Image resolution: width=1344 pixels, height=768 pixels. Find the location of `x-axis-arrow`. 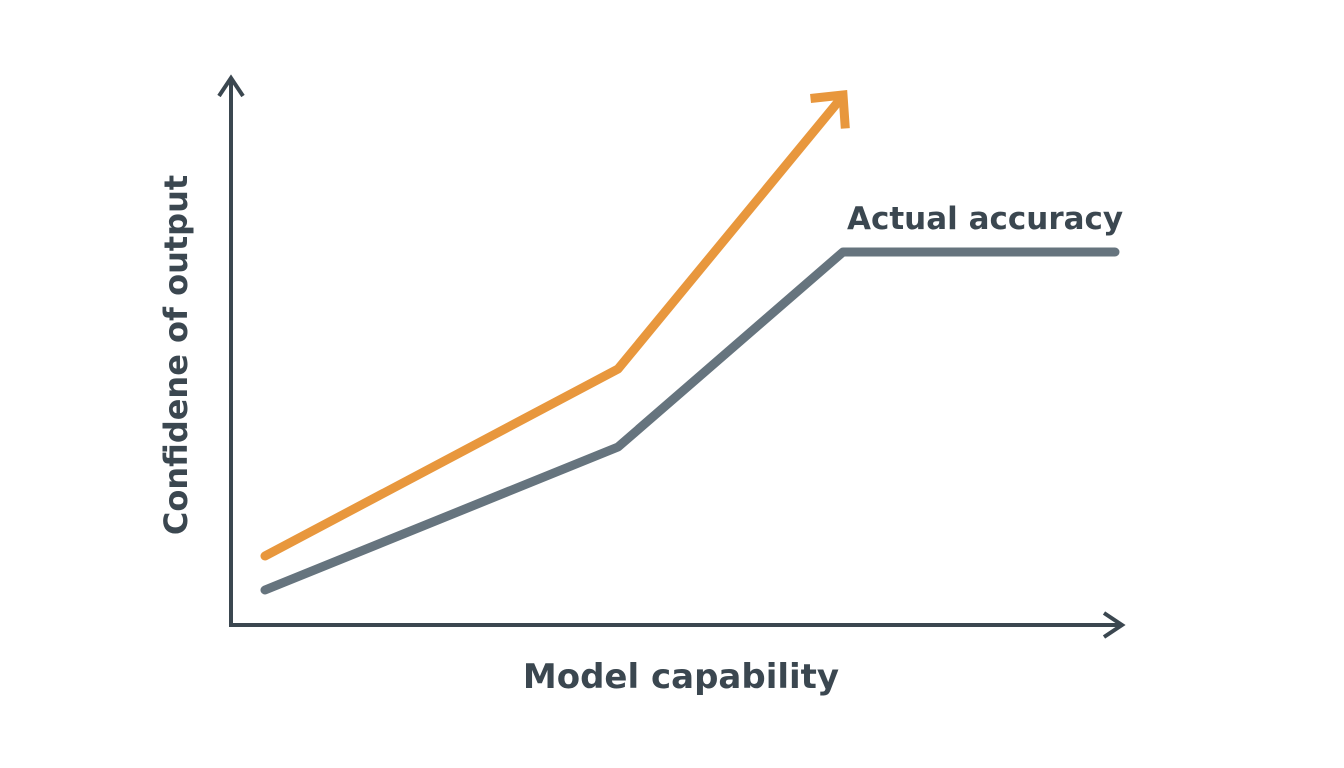

x-axis-arrow is located at coordinates (1114, 625).